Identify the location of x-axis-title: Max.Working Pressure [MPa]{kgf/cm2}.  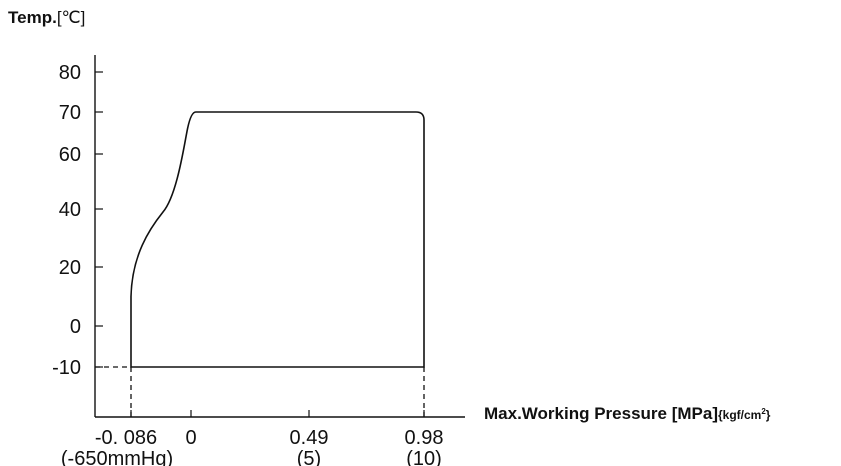
(627, 414).